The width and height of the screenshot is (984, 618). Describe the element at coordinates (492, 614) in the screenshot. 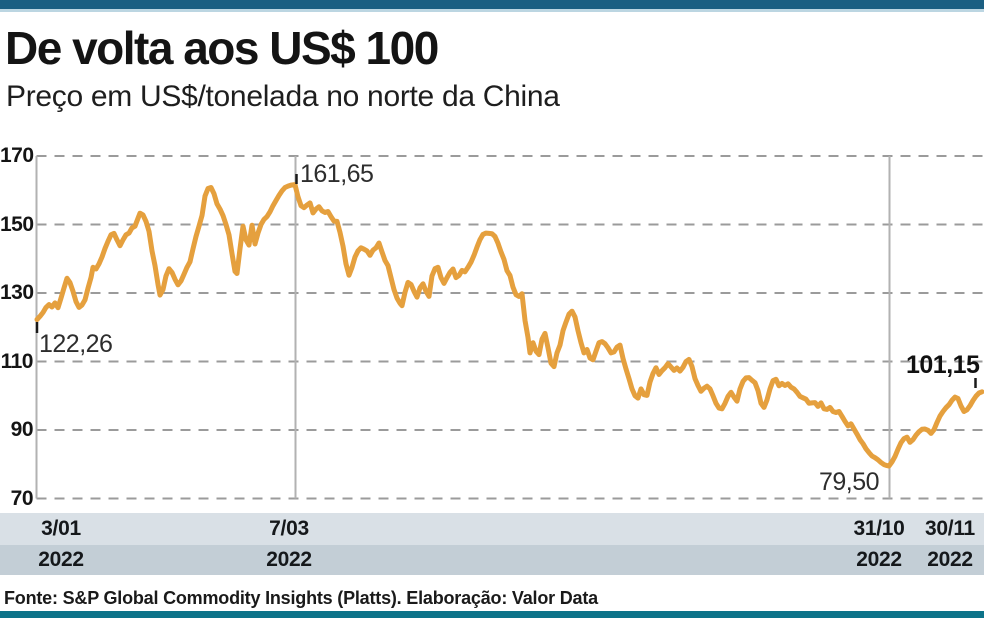

I see `bottom-accent-bar` at that location.